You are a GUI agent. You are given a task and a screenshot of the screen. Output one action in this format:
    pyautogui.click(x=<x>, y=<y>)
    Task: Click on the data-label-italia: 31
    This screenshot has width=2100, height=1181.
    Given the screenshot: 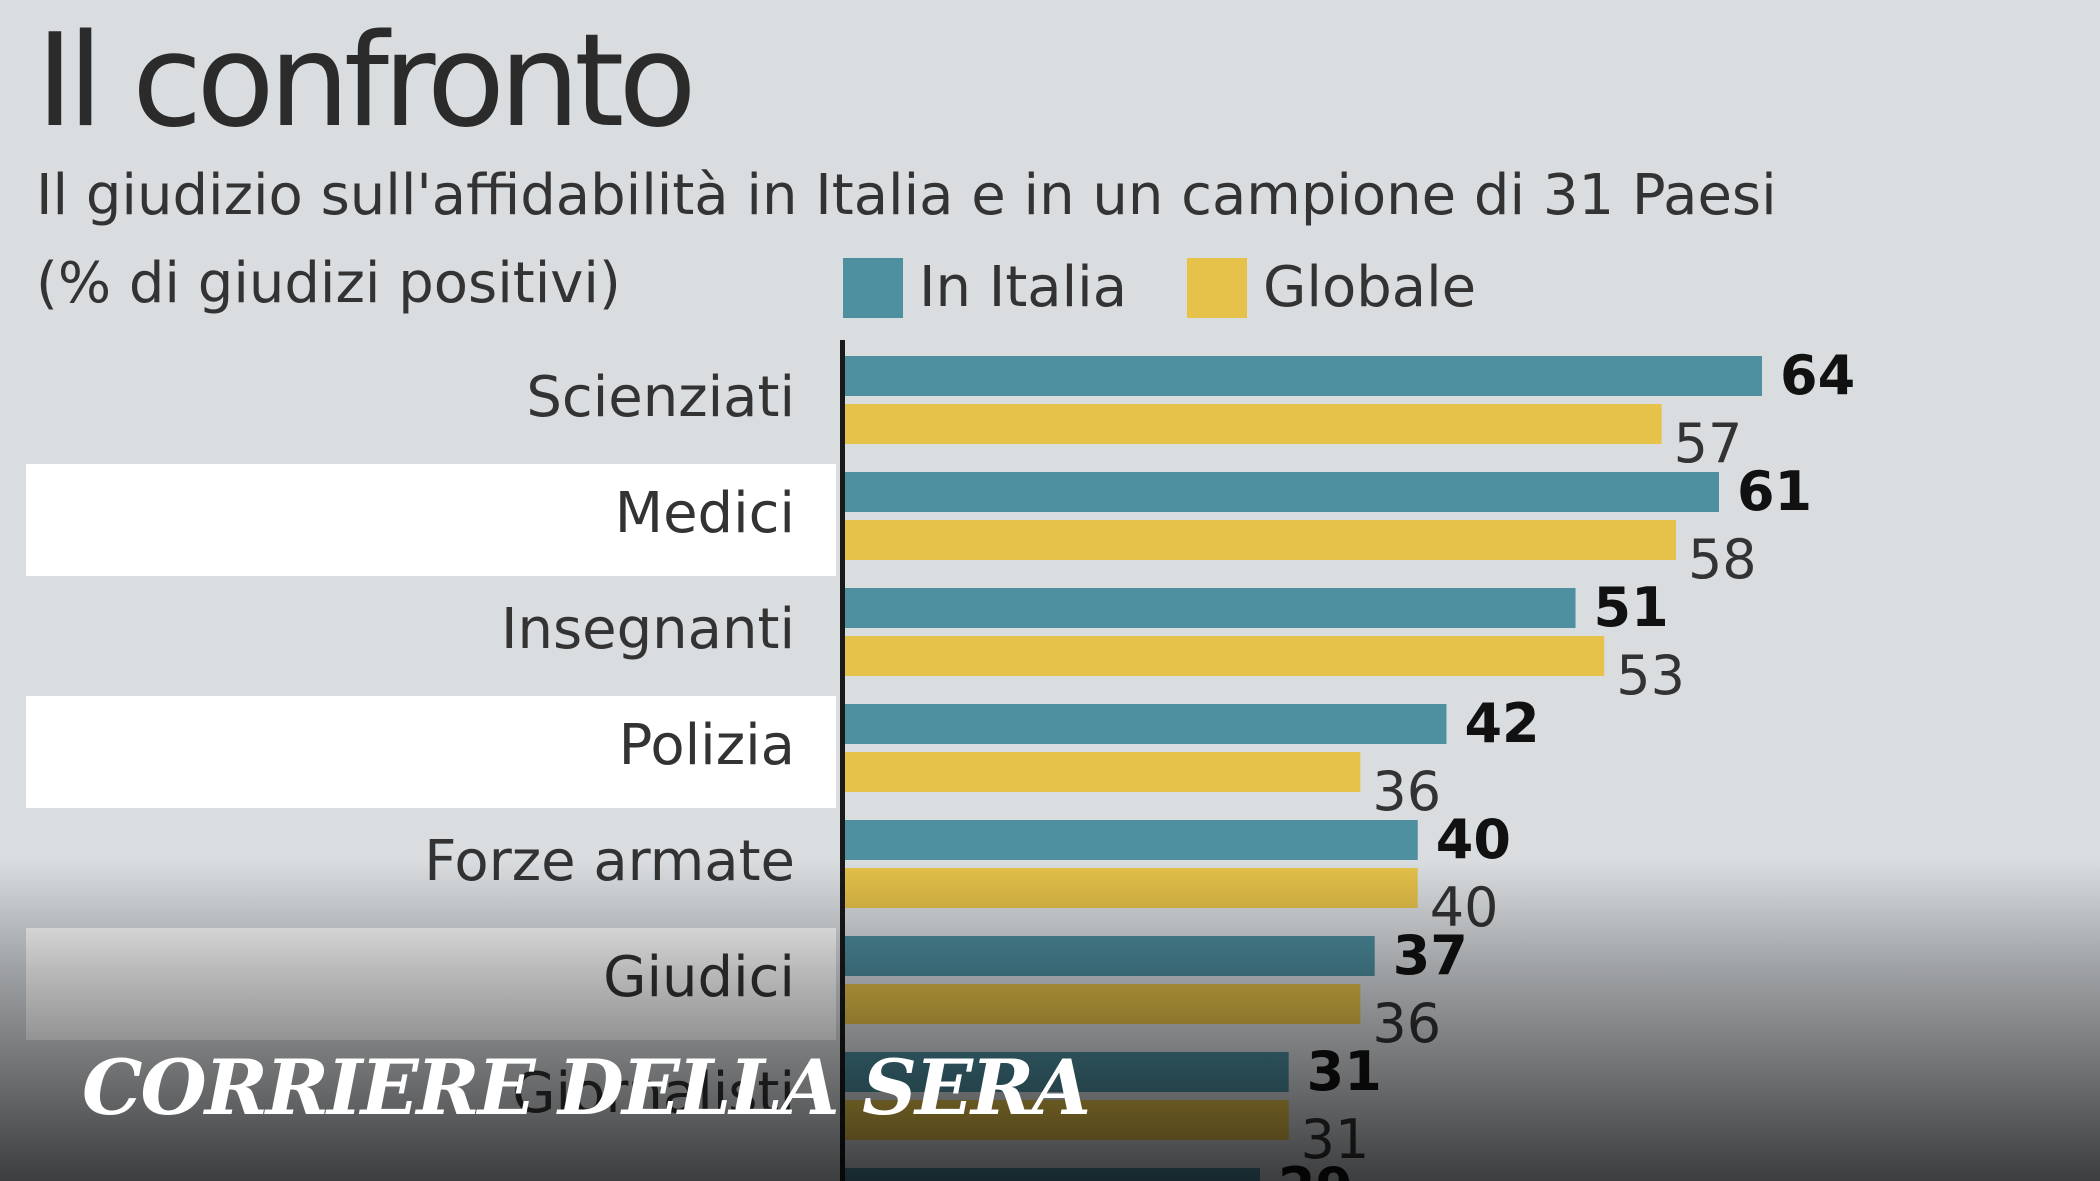 What is the action you would take?
    pyautogui.click(x=1344, y=1071)
    